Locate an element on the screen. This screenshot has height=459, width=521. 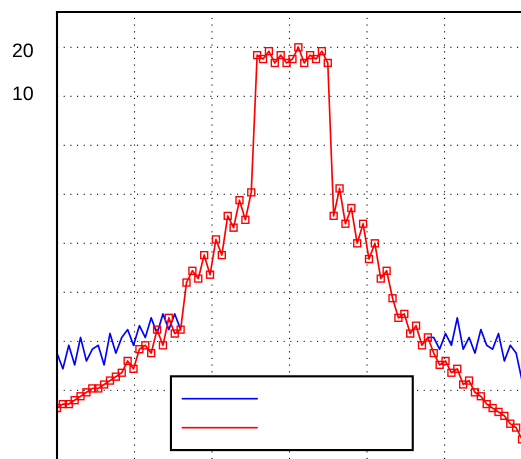
text: 20 is located at coordinates (22, 50).